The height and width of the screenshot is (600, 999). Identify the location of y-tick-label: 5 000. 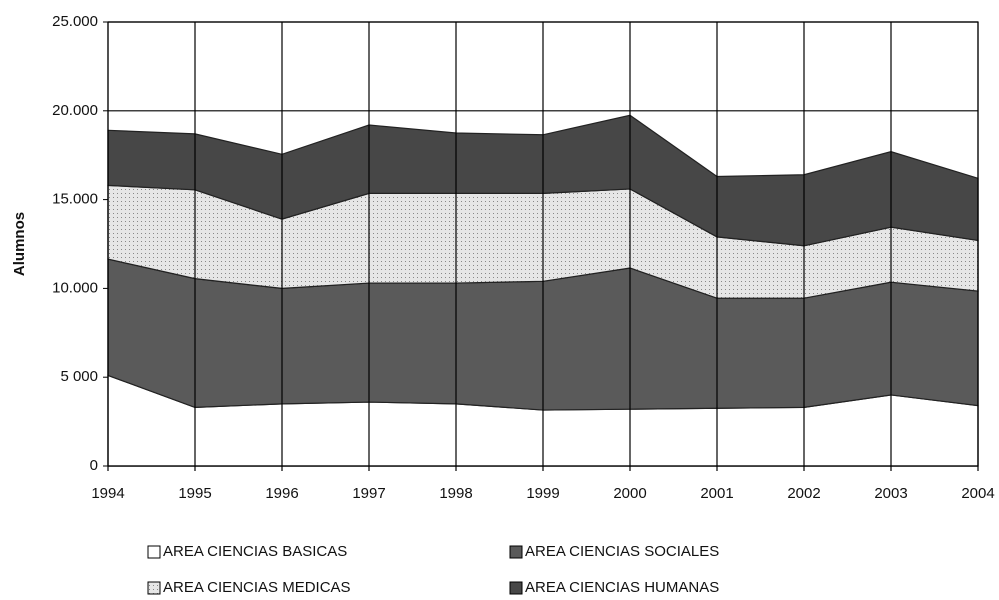
(79, 376).